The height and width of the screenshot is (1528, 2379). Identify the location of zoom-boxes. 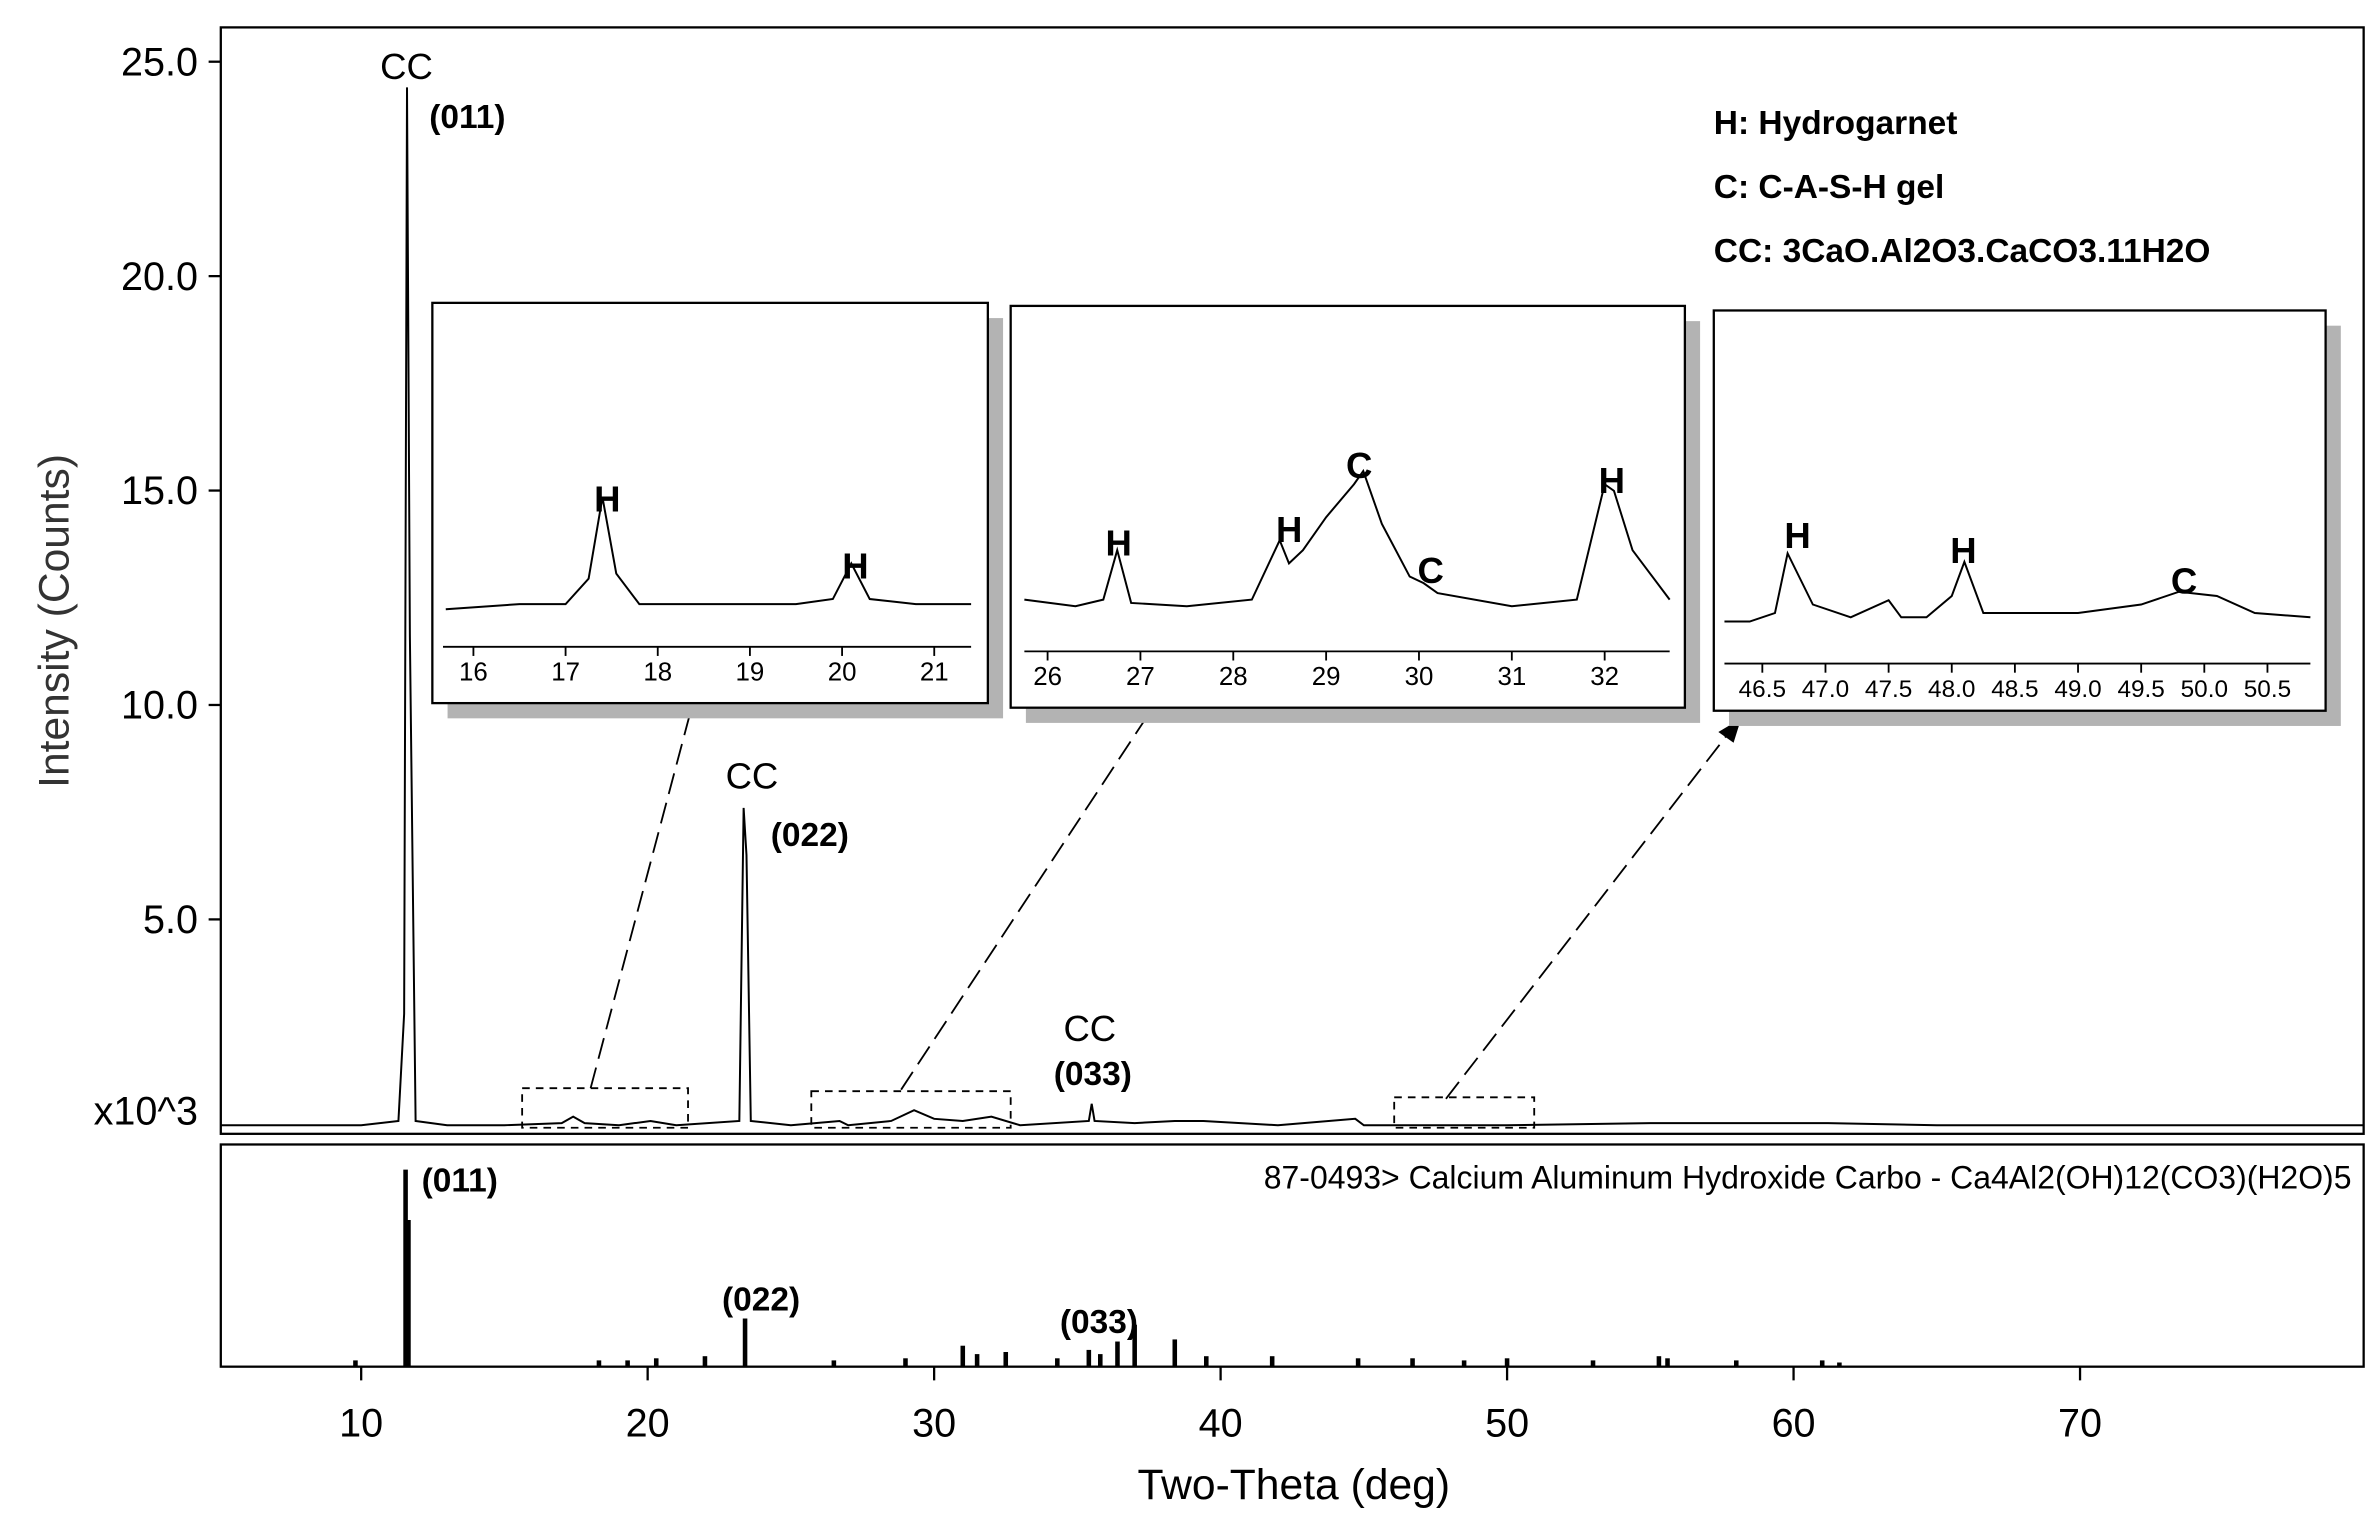
(1028, 1108).